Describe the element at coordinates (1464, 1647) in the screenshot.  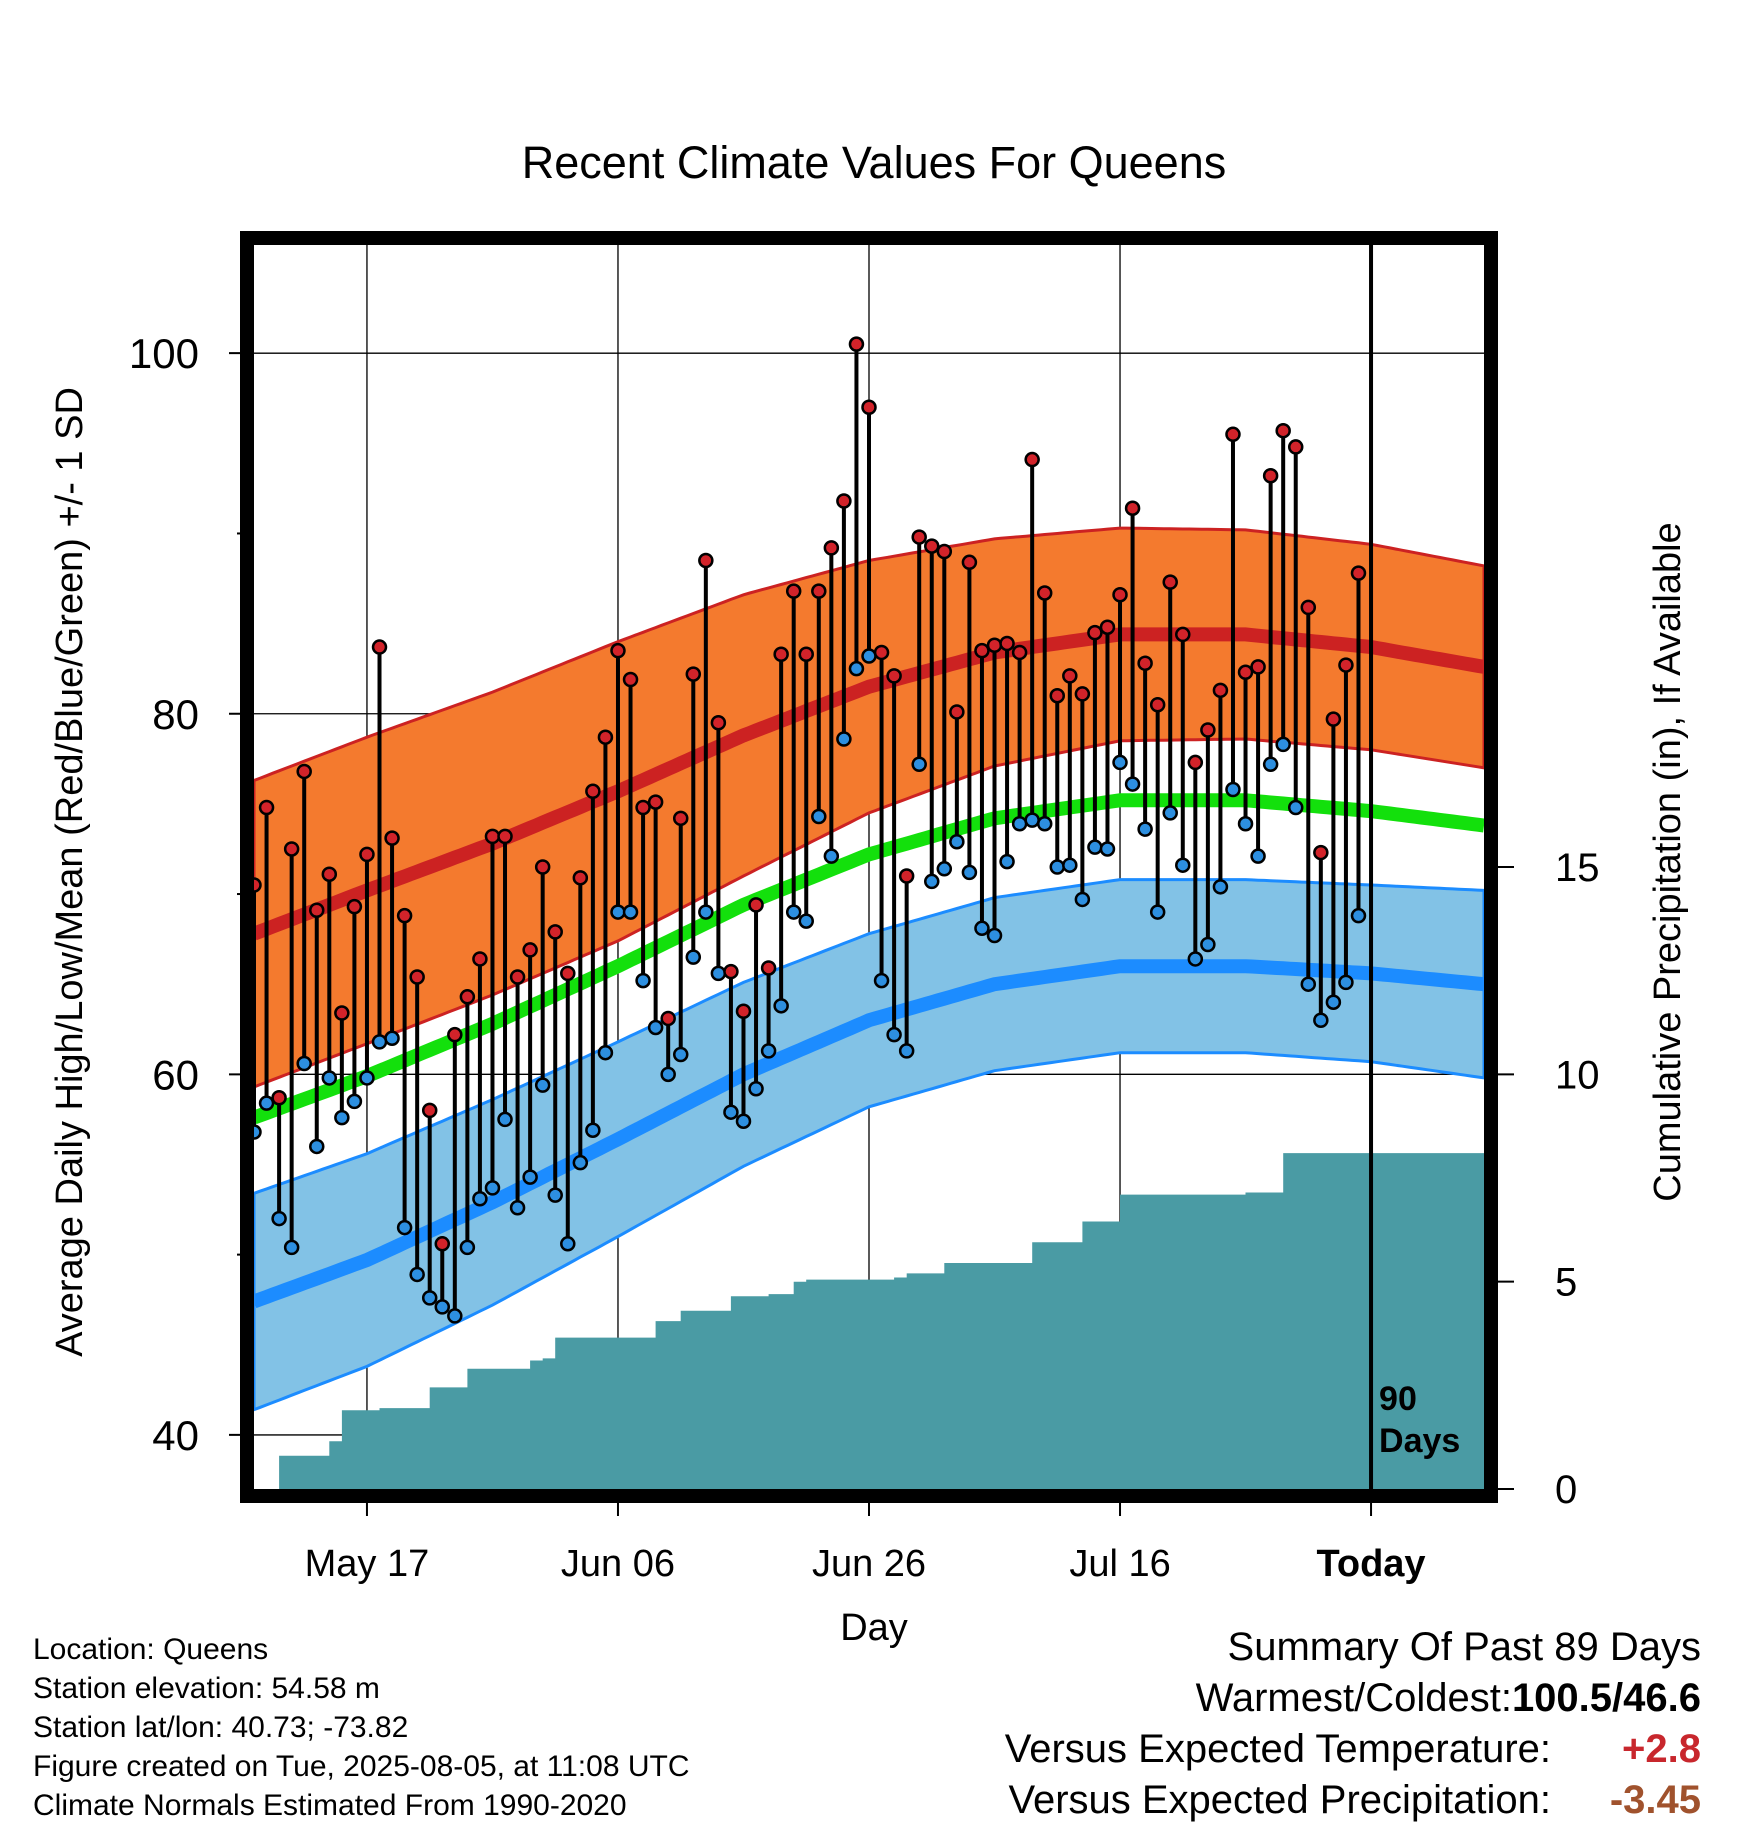
I see `summary-heading: Summary Of Past 89 Days` at that location.